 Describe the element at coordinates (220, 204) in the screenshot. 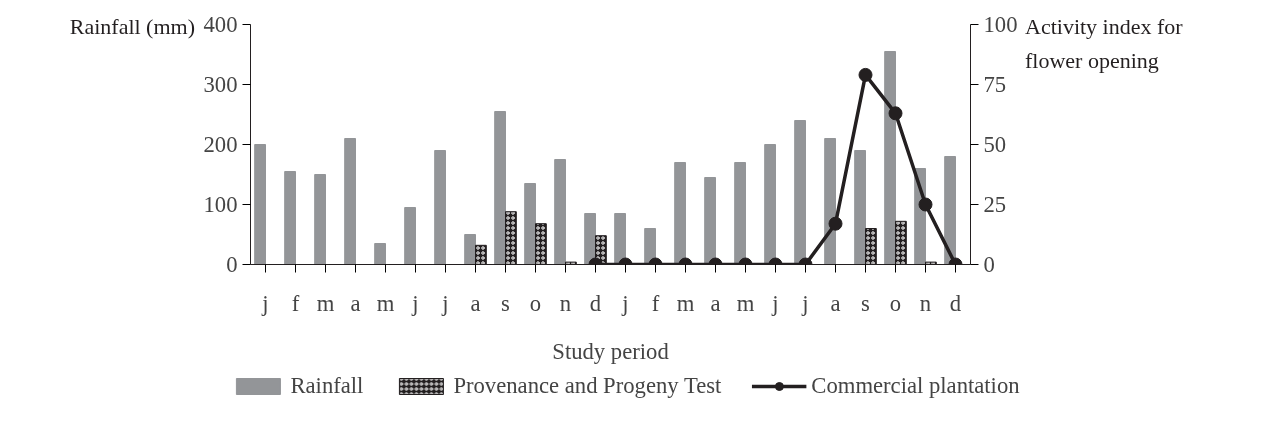

I see `y-tick-label: 100` at that location.